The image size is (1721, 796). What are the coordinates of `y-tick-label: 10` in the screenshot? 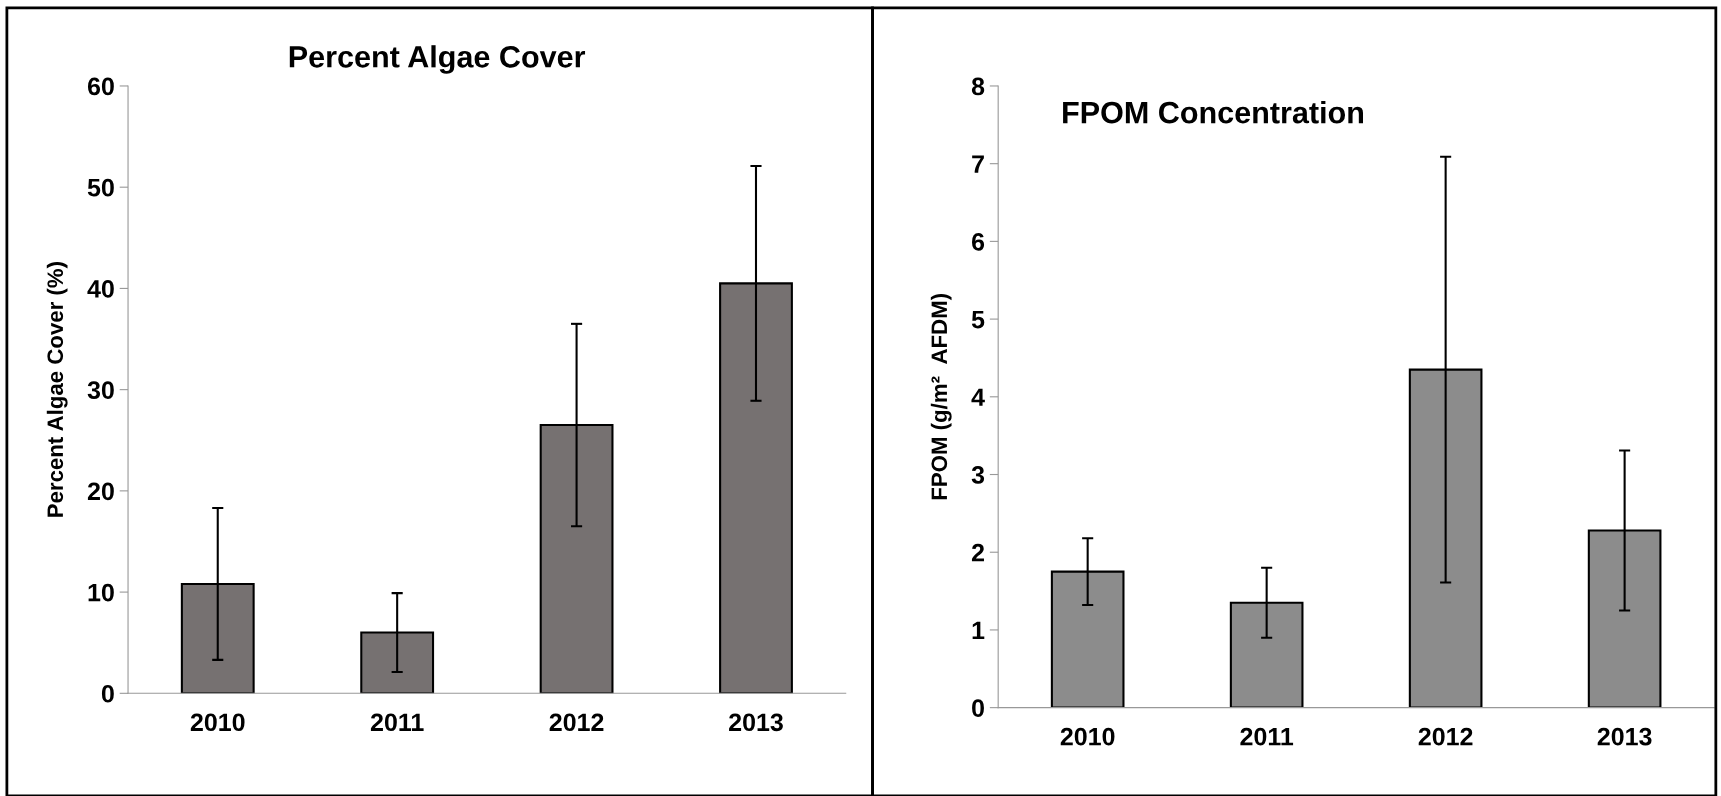 It's located at (101, 592).